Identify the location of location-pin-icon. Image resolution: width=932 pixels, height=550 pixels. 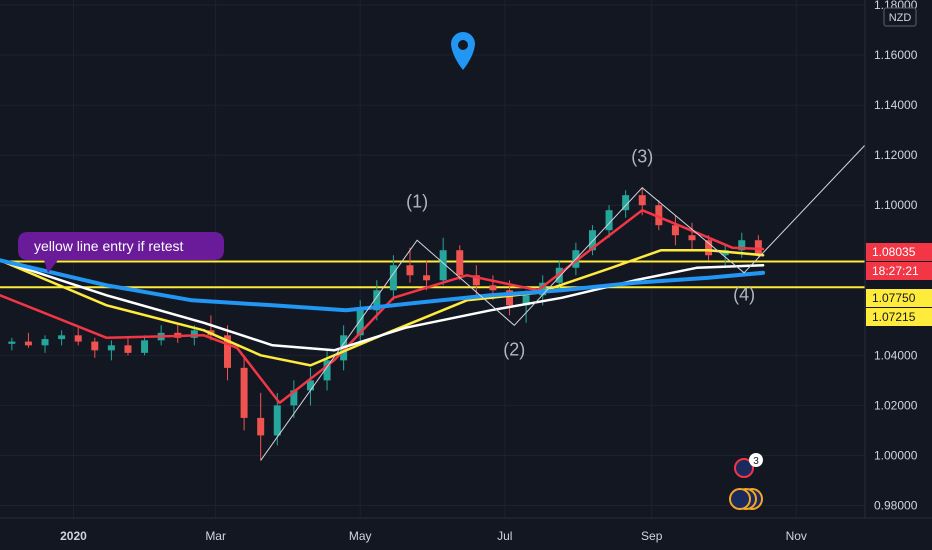
(463, 51).